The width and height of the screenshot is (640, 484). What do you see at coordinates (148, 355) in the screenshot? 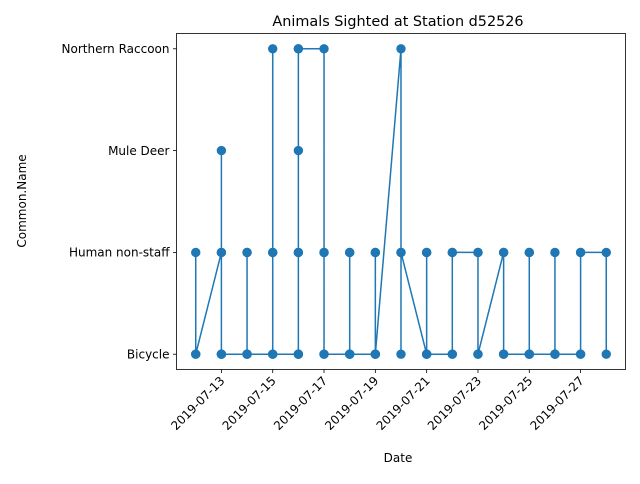
I see `y-tick-label: Bicycle` at bounding box center [148, 355].